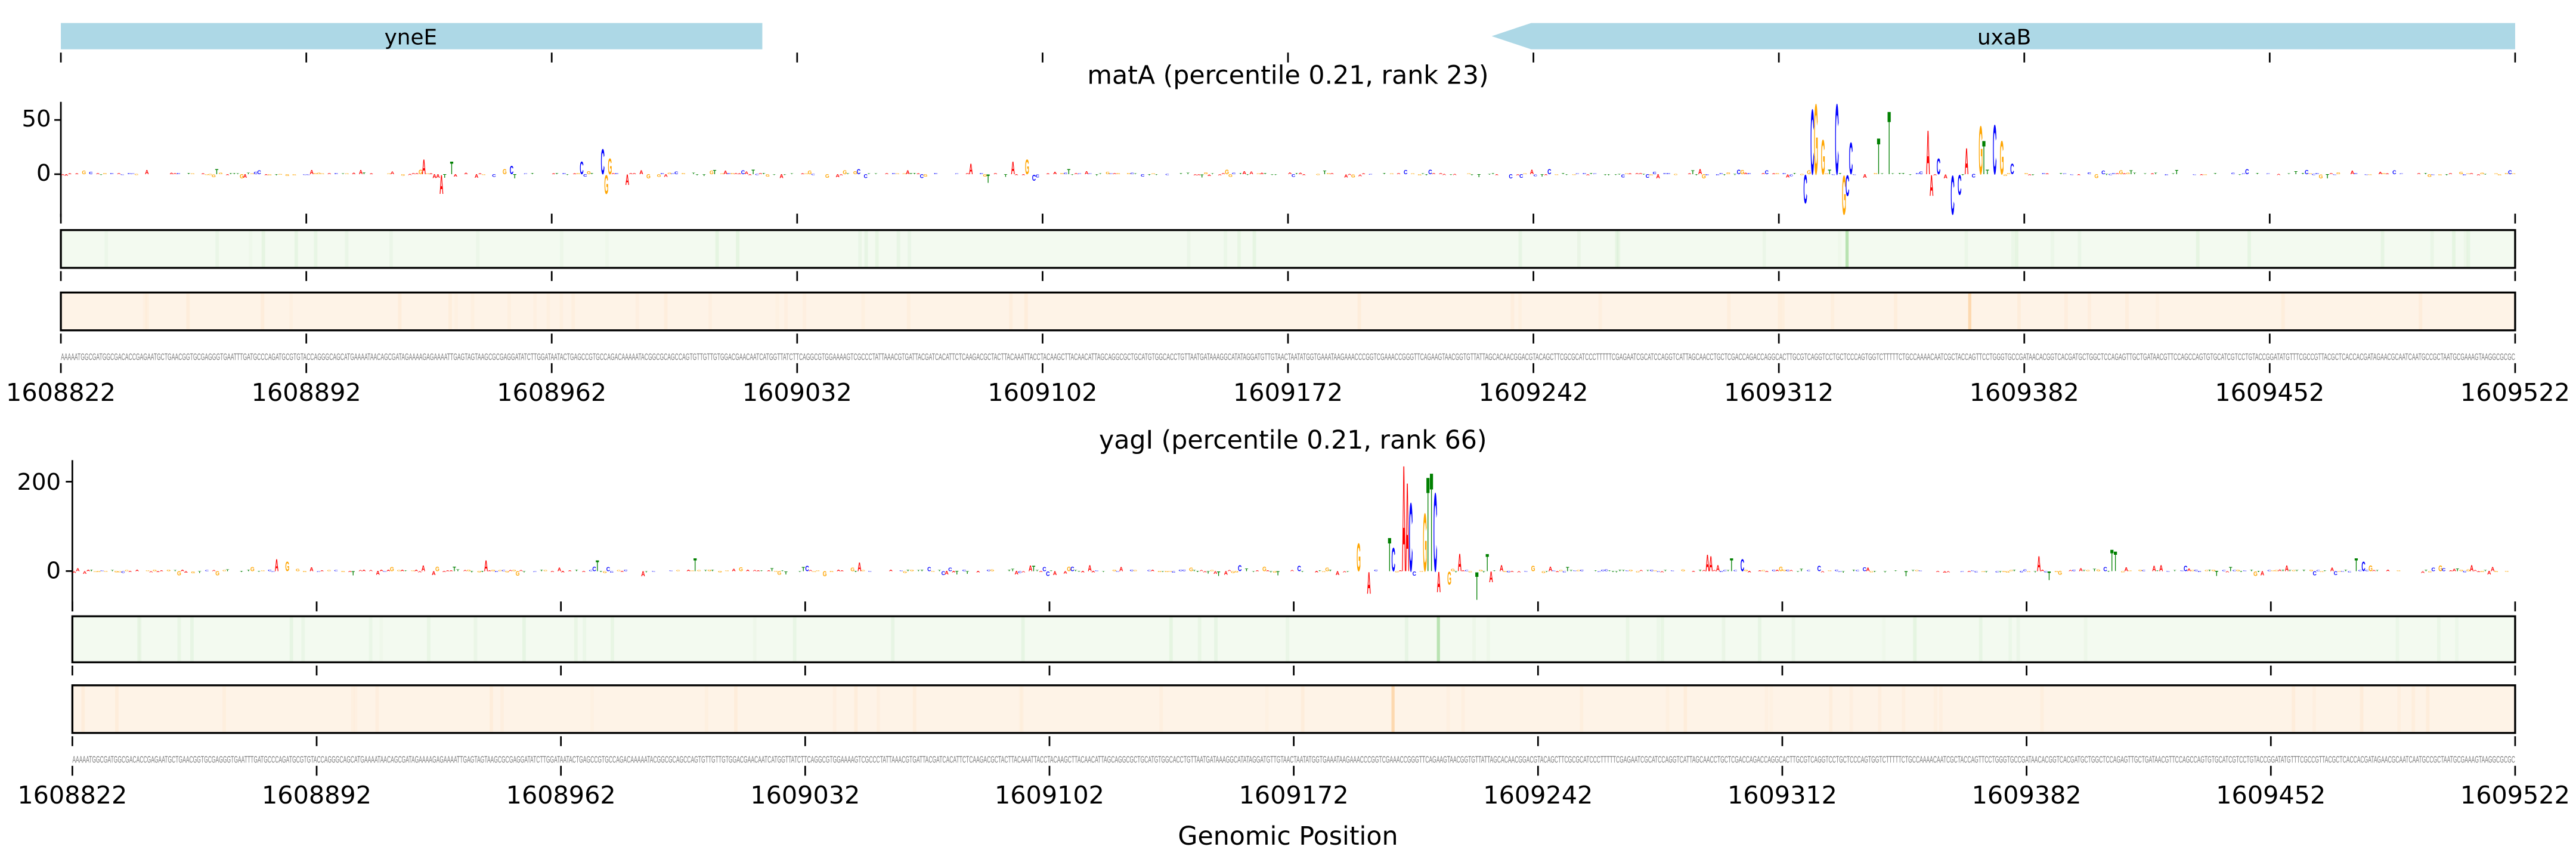 This screenshot has height=859, width=2576. I want to click on gene-label-uxaB: uxaB, so click(2004, 37).